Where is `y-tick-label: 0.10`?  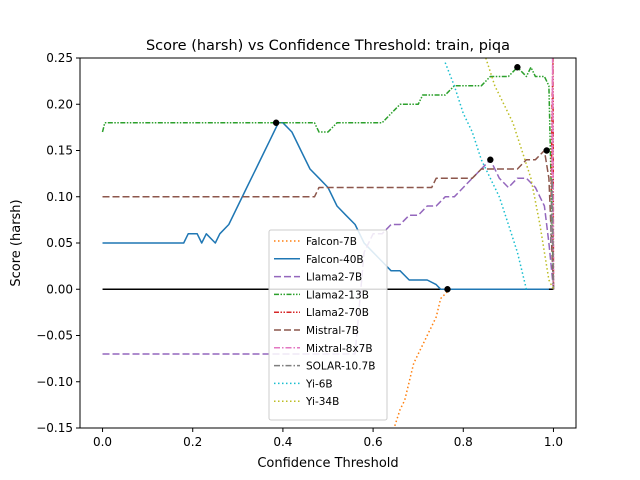 y-tick-label: 0.10 is located at coordinates (59, 197).